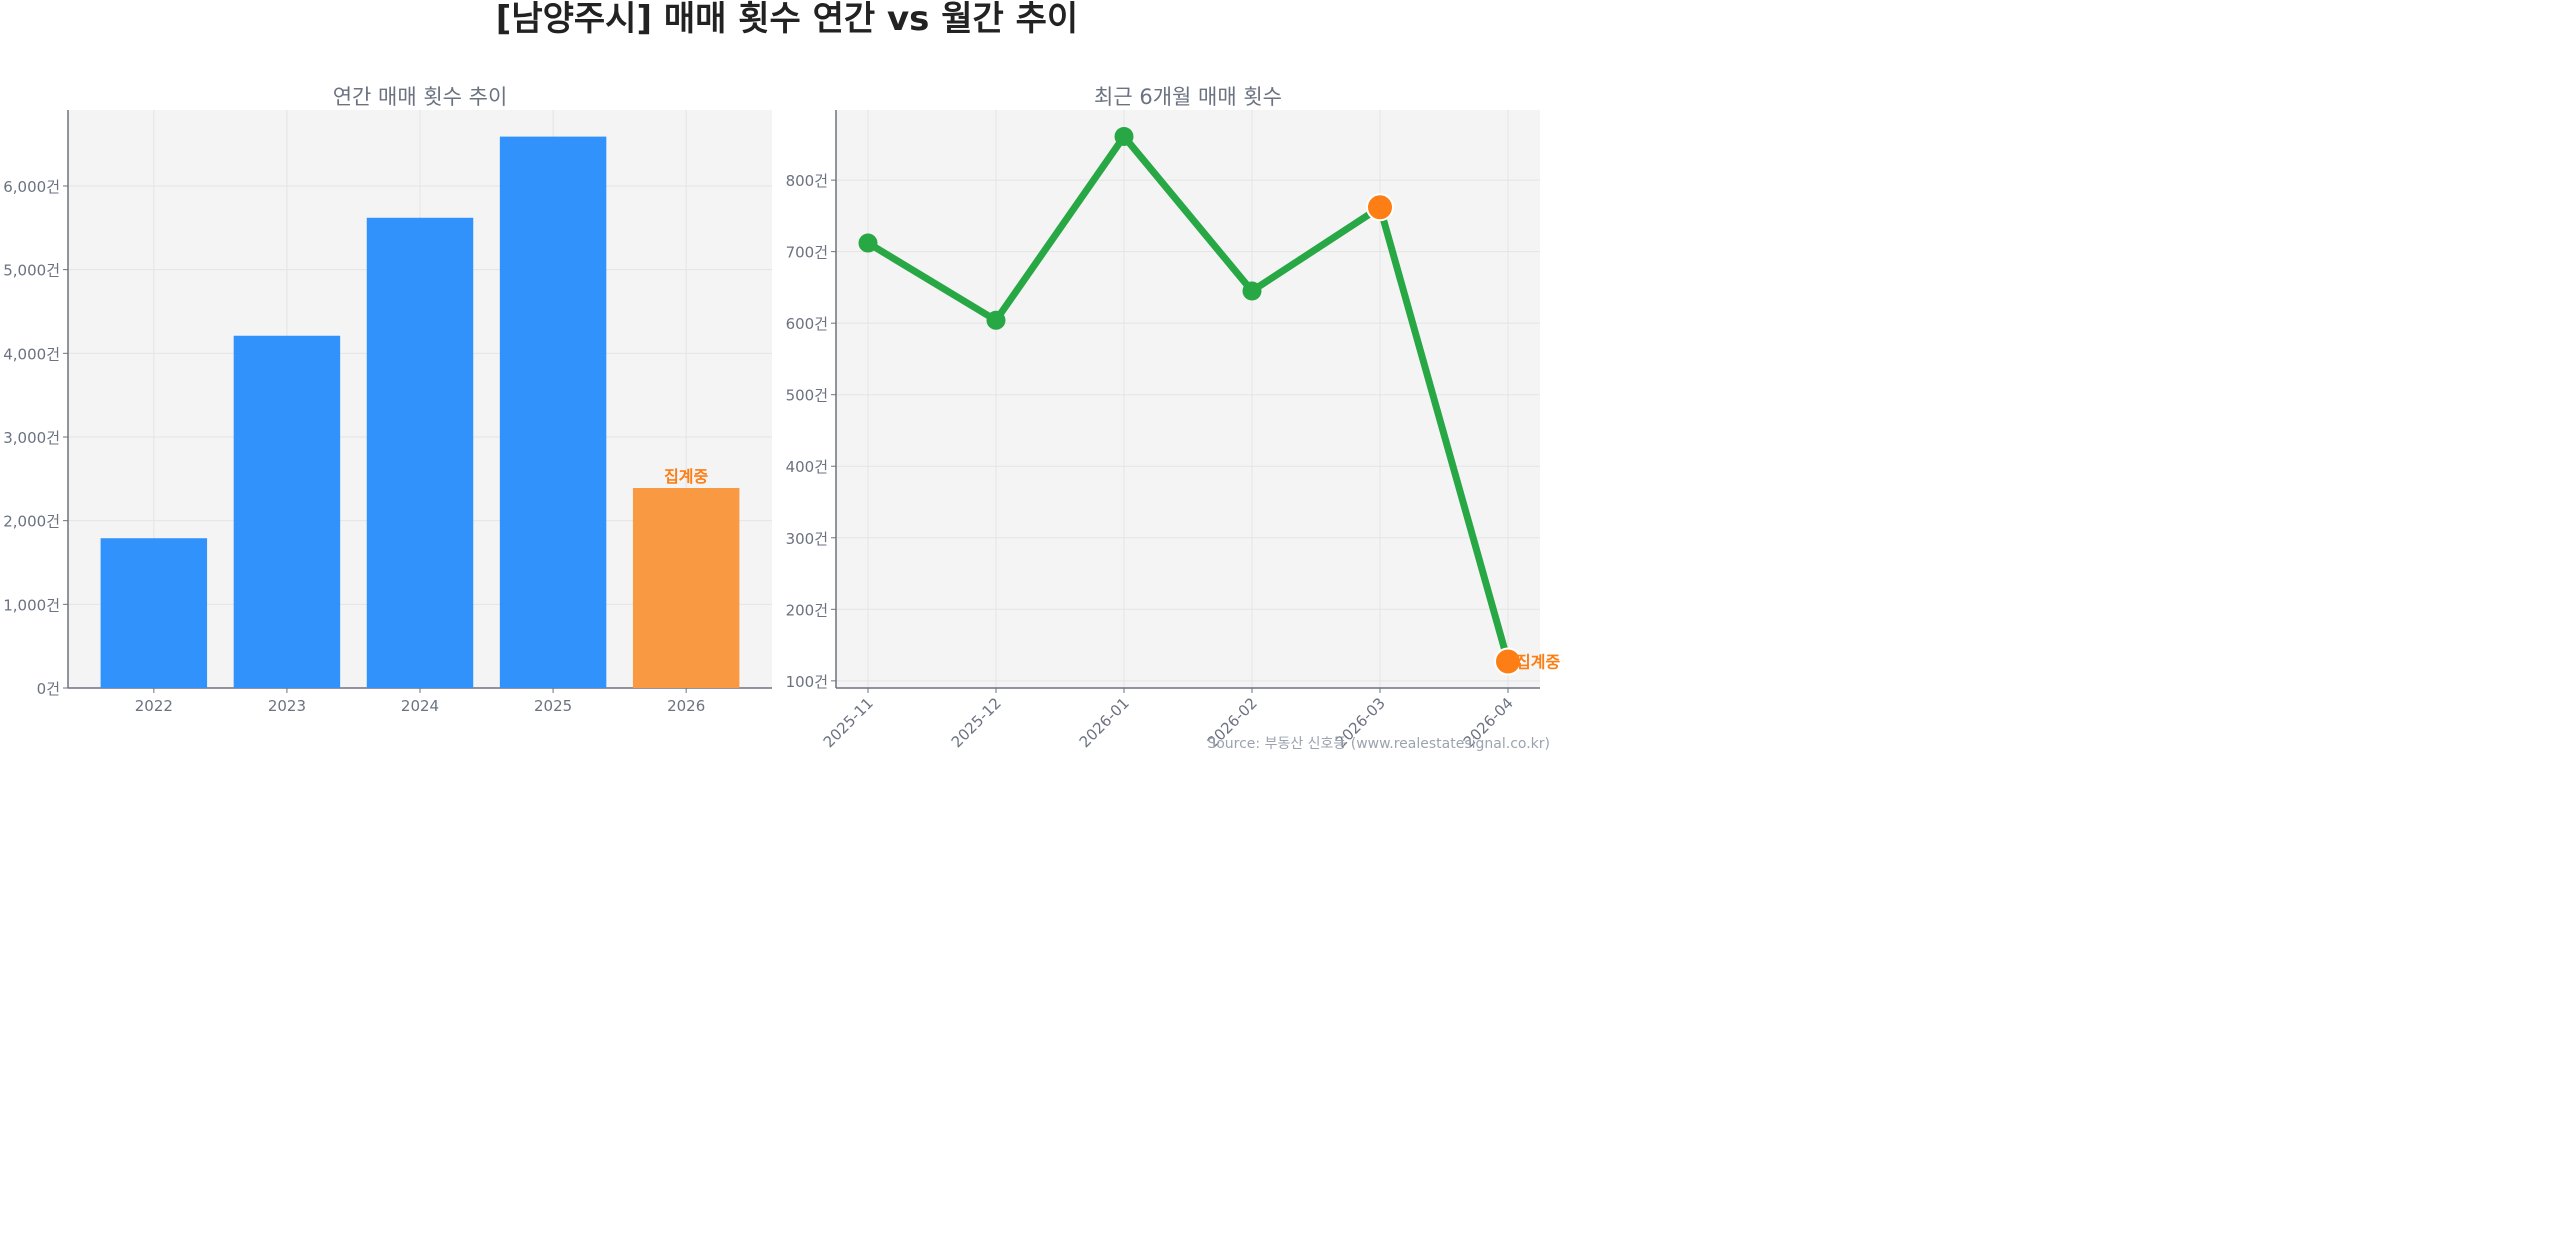 The width and height of the screenshot is (2560, 1238). What do you see at coordinates (686, 706) in the screenshot?
I see `x-tick-label: 2026` at bounding box center [686, 706].